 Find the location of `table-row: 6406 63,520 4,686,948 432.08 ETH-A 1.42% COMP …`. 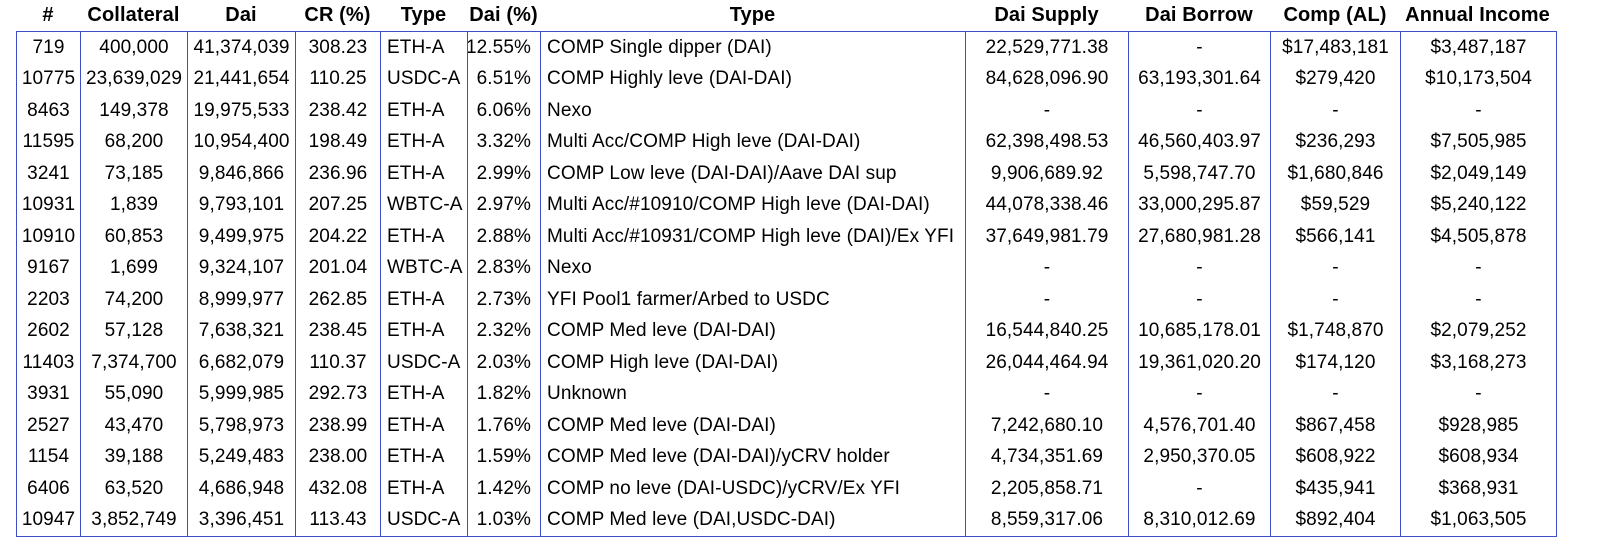

table-row: 6406 63,520 4,686,948 432.08 ETH-A 1.42% COMP … is located at coordinates (786, 489).